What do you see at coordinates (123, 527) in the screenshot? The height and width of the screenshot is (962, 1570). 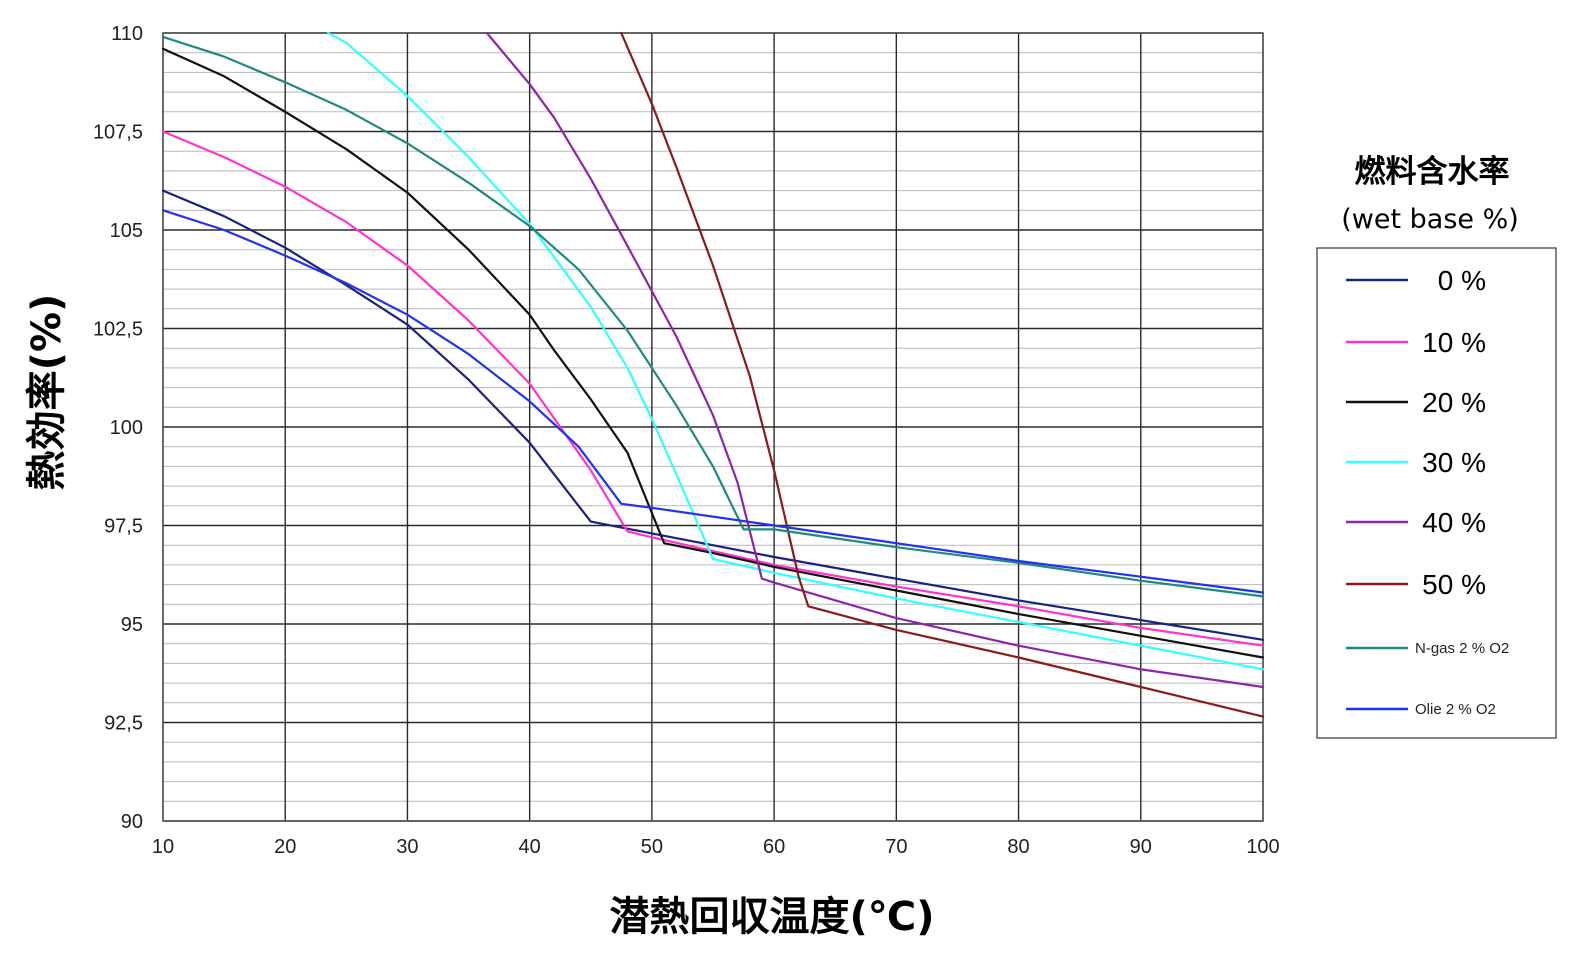 I see `y-tick-label: 97,5` at bounding box center [123, 527].